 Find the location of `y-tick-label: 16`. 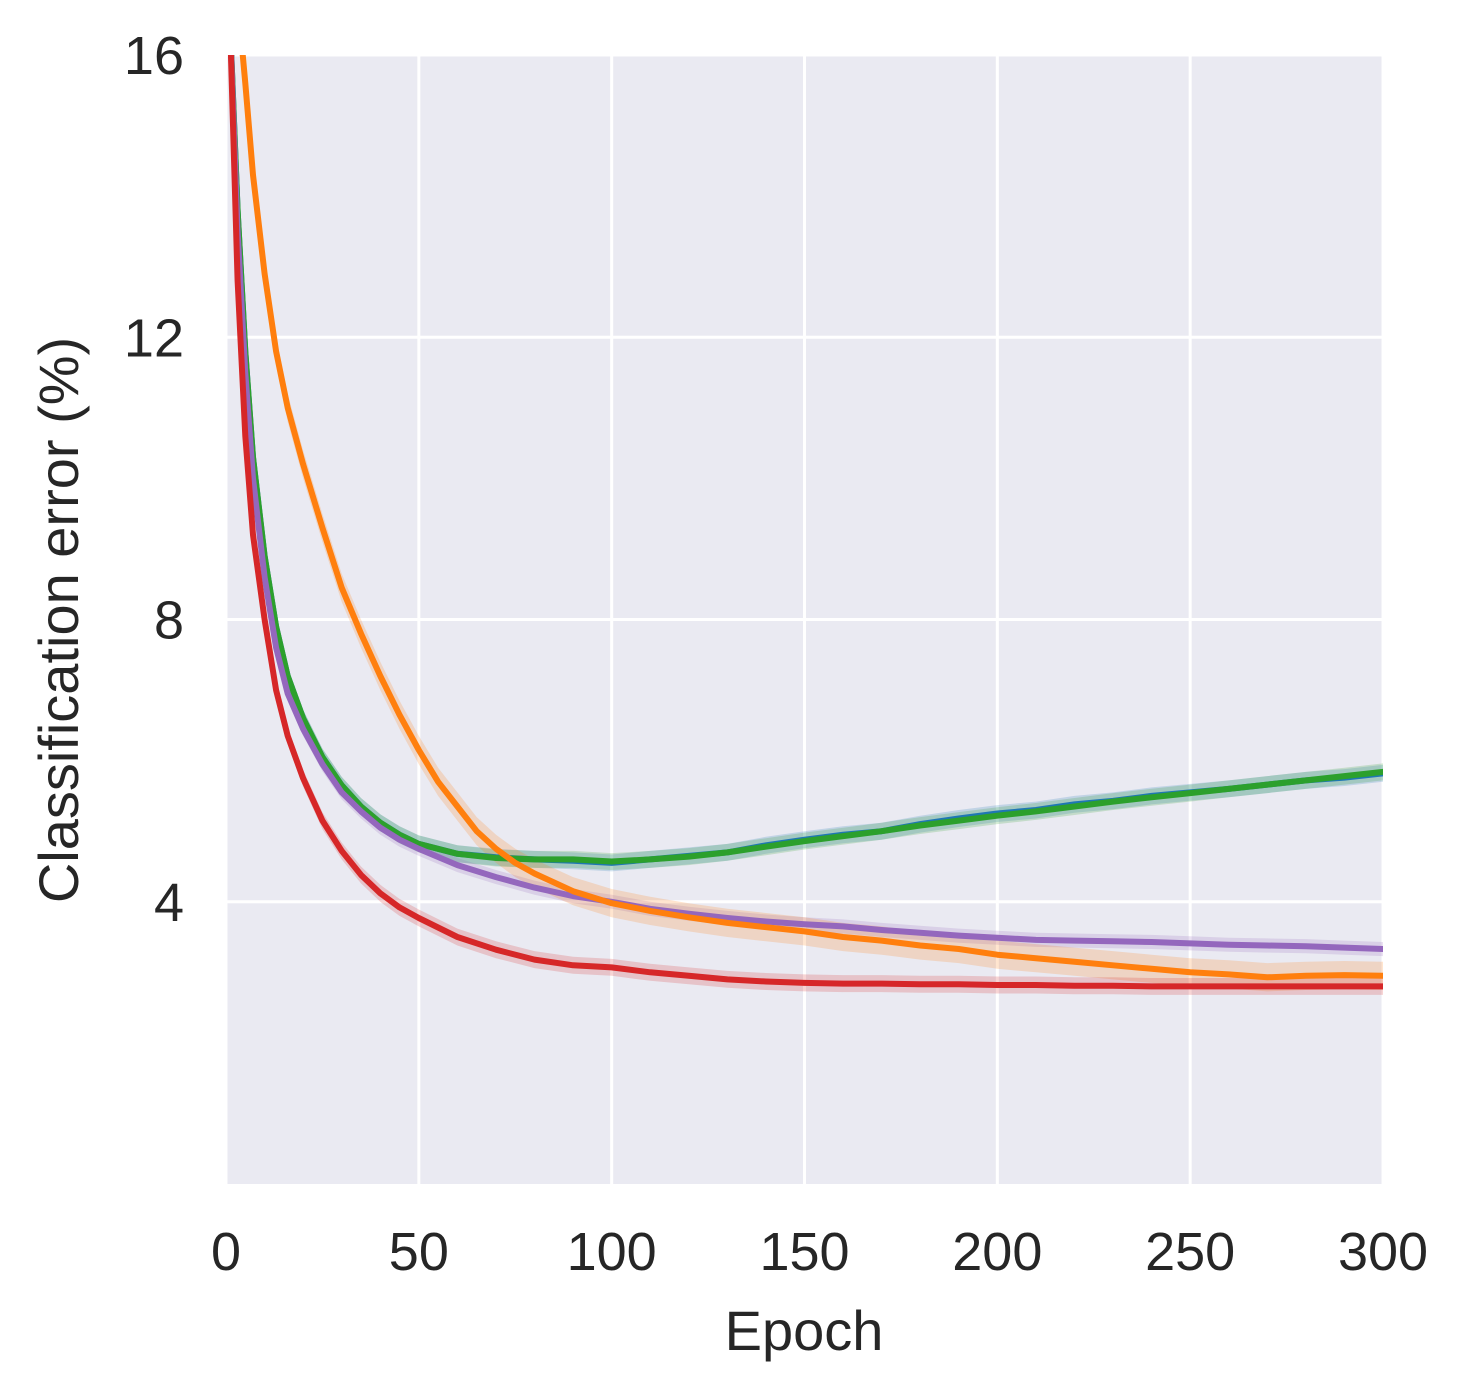

y-tick-label: 16 is located at coordinates (154, 56).